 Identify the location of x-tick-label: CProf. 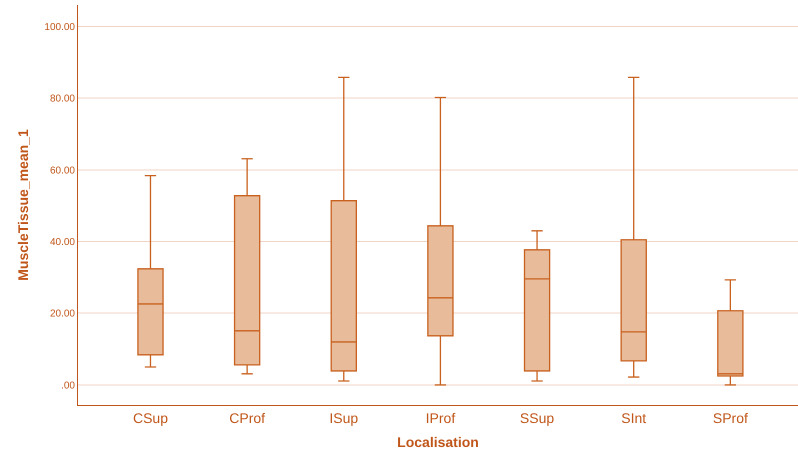
(247, 418).